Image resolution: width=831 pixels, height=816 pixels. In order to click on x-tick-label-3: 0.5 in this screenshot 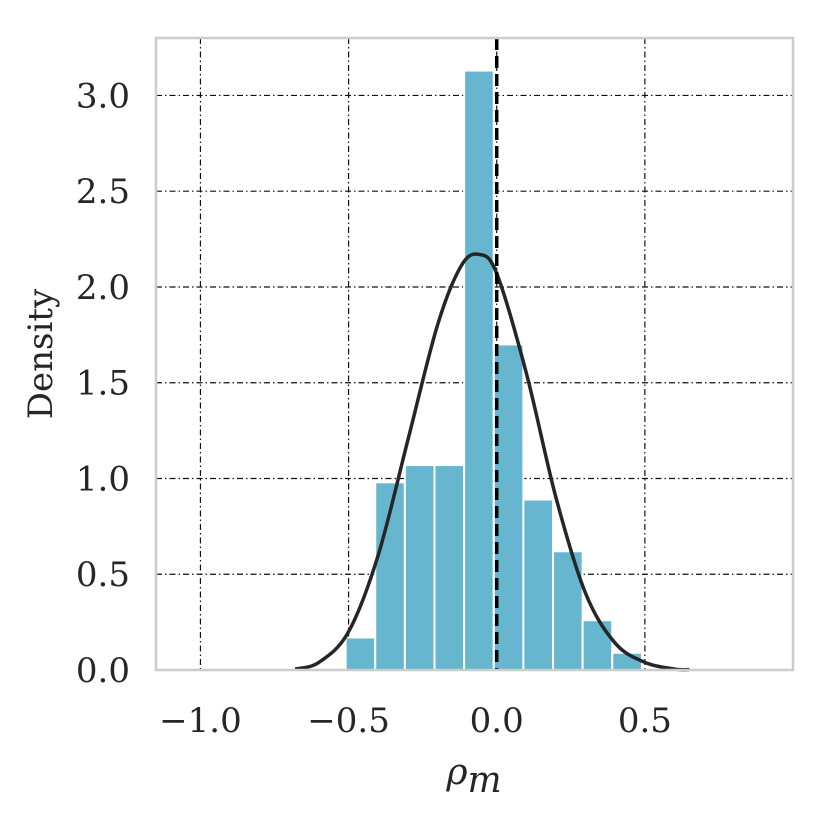, I will do `click(645, 721)`.